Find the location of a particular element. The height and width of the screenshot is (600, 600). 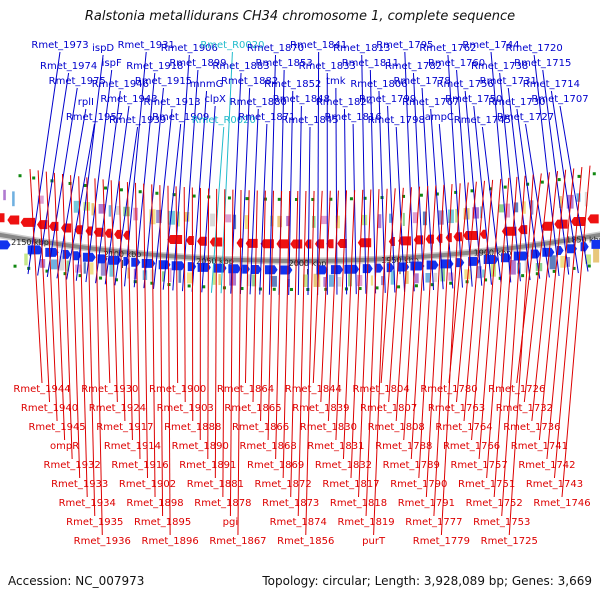

forward-gene-label: Rmet_1974 is located at coordinates (68, 66).